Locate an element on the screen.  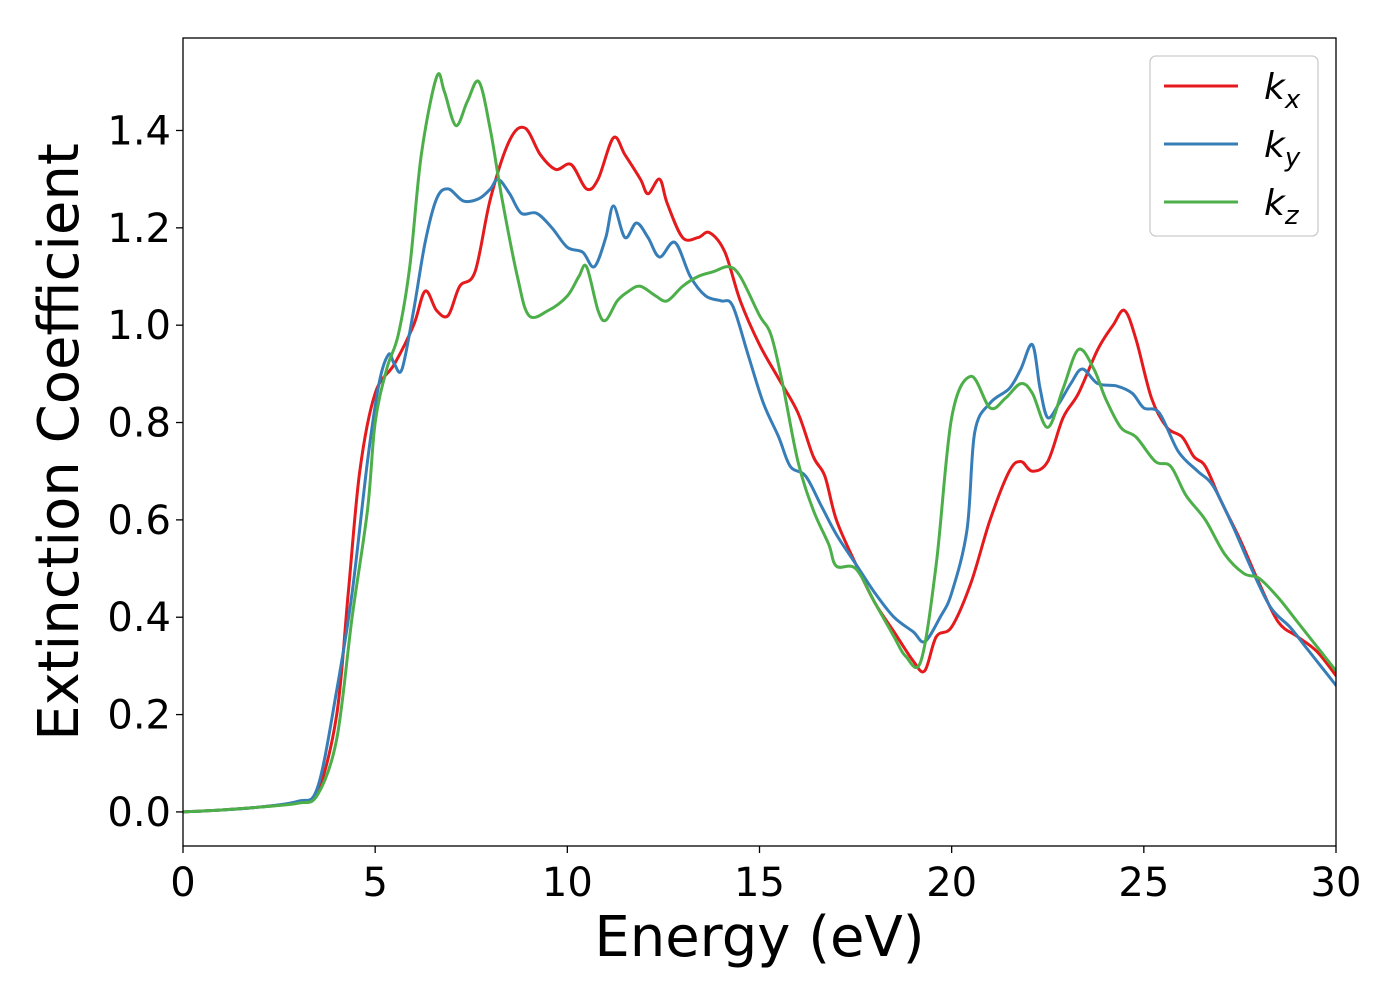
x-tick-label: 30 is located at coordinates (1336, 883).